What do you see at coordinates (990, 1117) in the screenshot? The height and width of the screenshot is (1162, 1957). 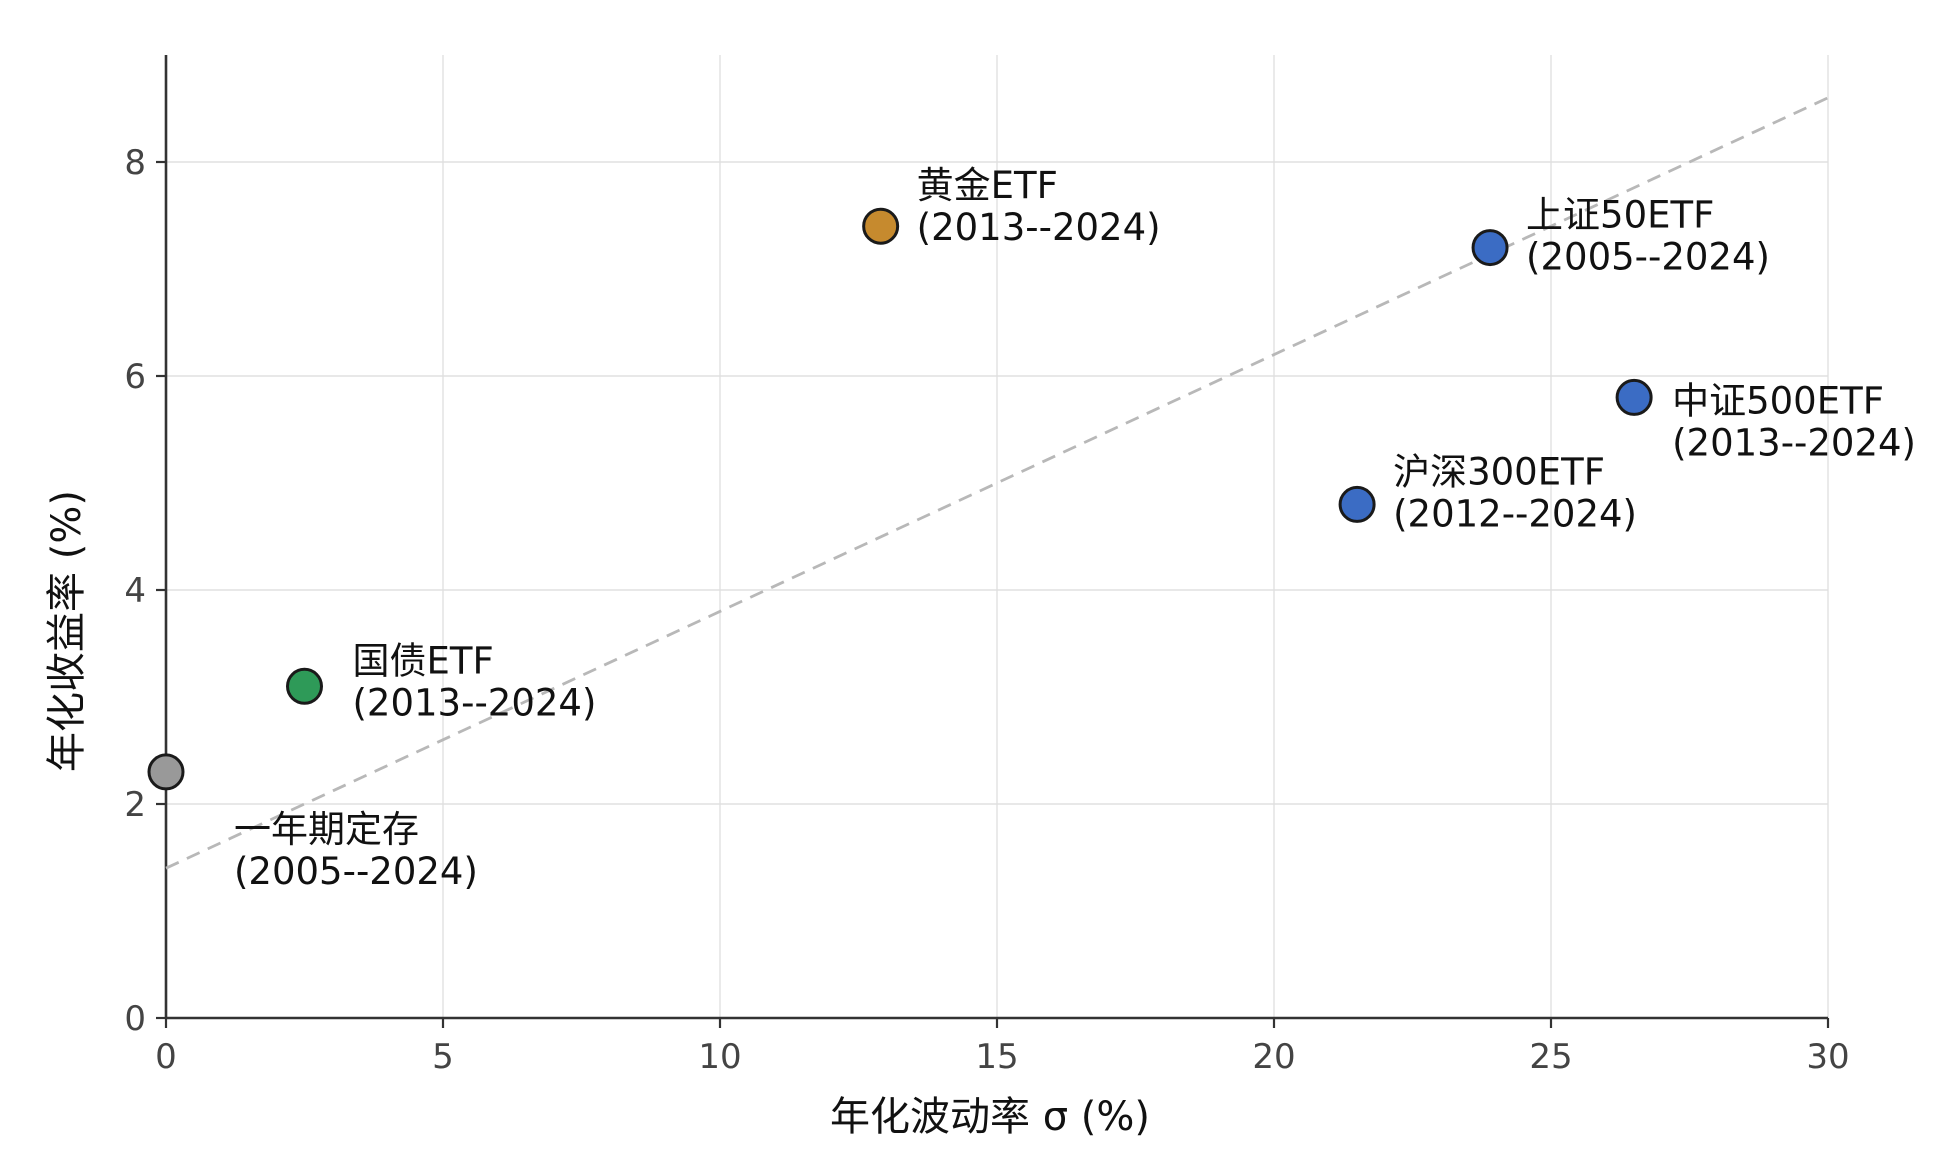 I see `x-axis-label: 年化波动率 σ (%)` at bounding box center [990, 1117].